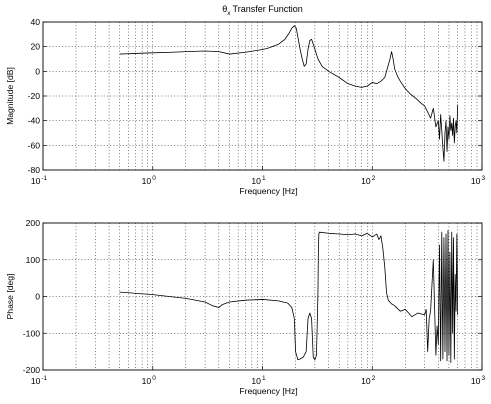 This screenshot has height=404, width=491. Describe the element at coordinates (368, 380) in the screenshot. I see `phase-x-tick-label: 102` at that location.